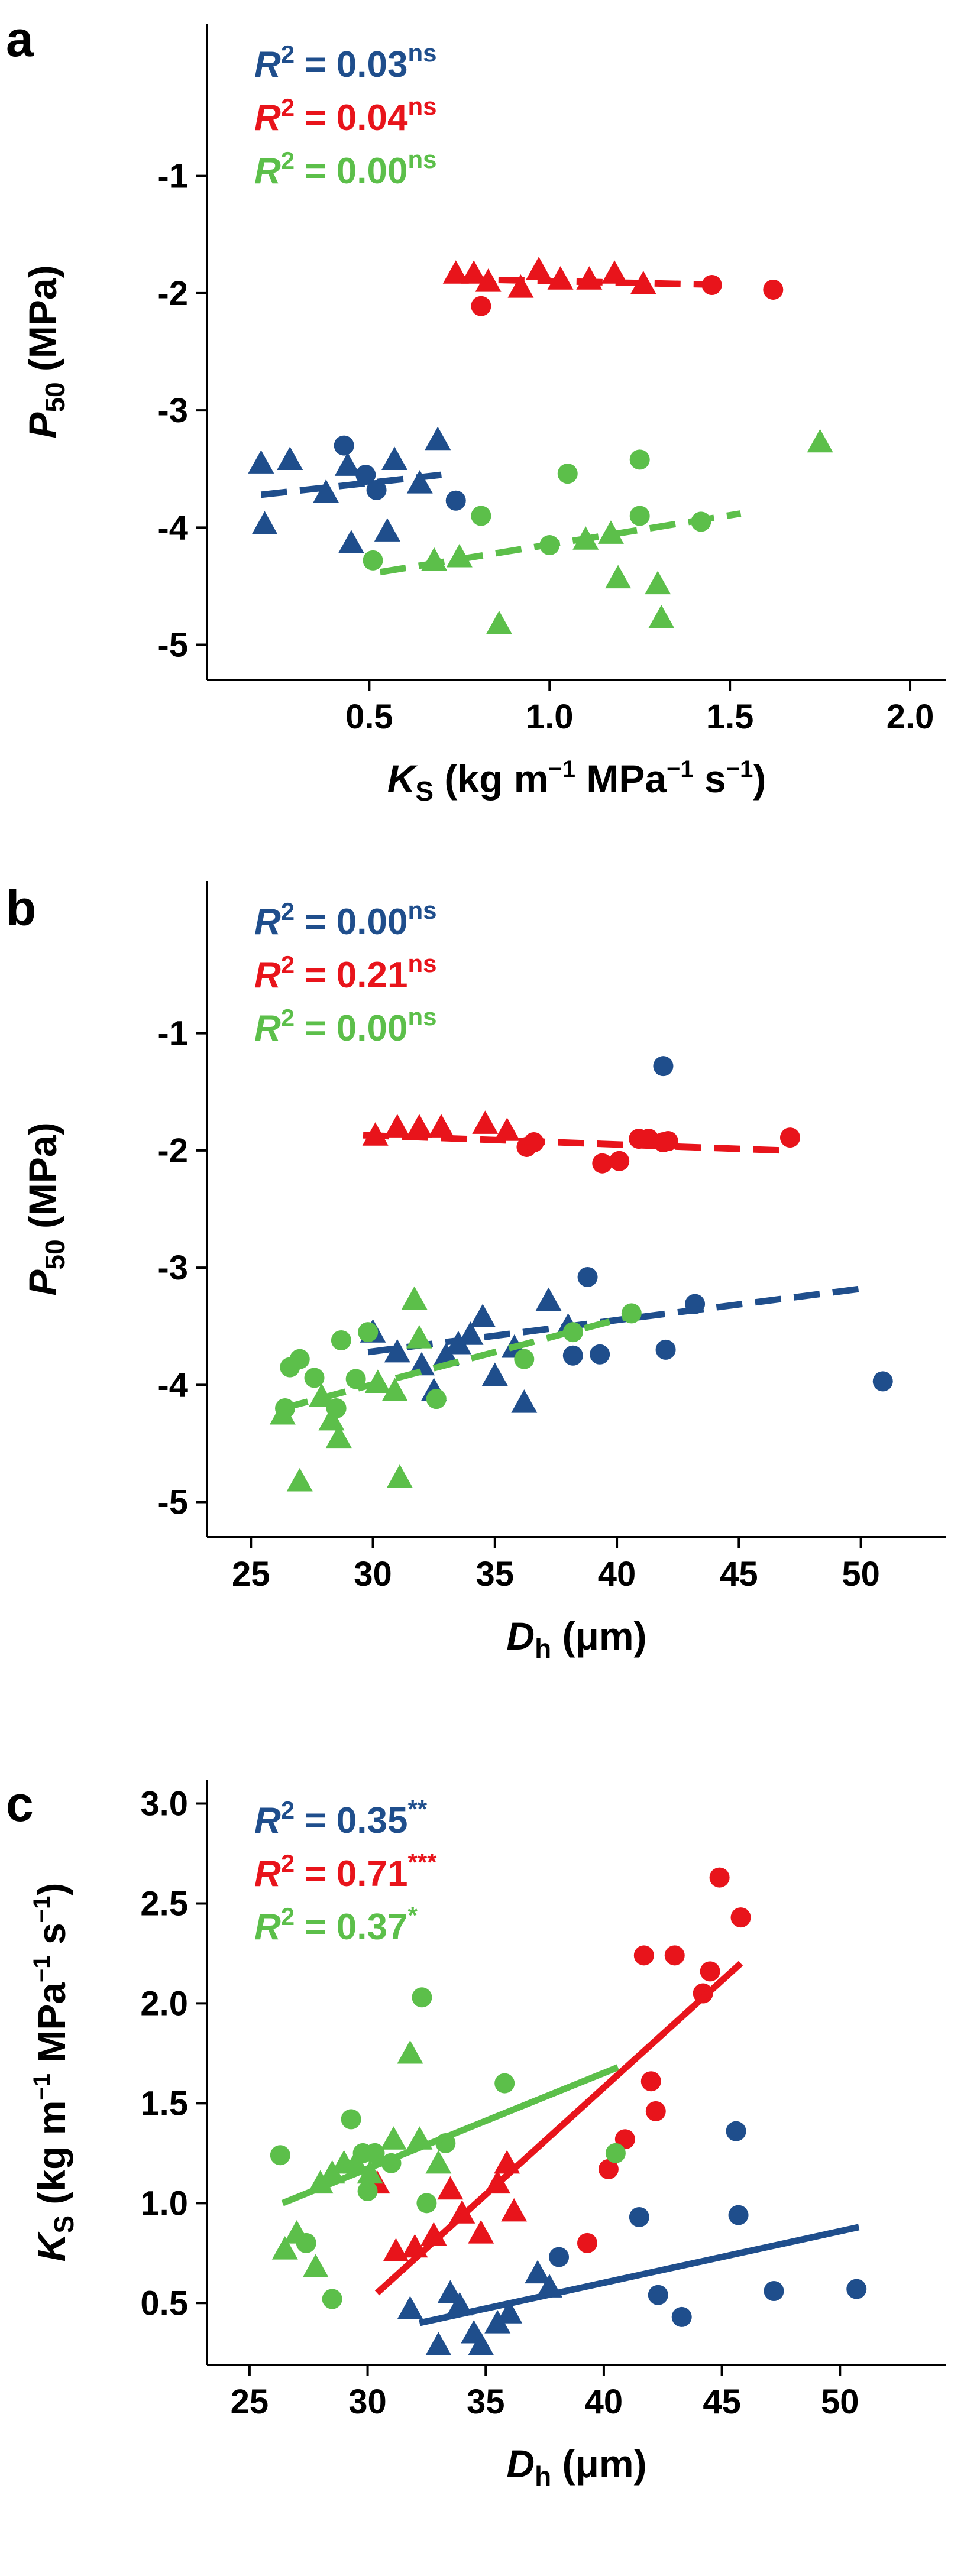 This screenshot has width=964, height=2576. Describe the element at coordinates (861, 1574) in the screenshot. I see `x-tick-label: 50` at that location.